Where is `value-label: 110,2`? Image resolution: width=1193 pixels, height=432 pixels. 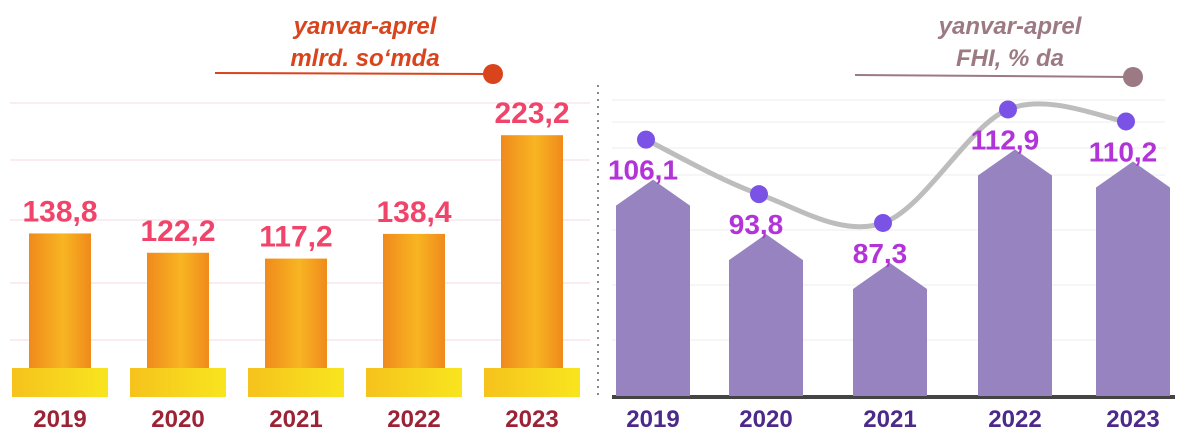
value-label: 110,2 is located at coordinates (1123, 151).